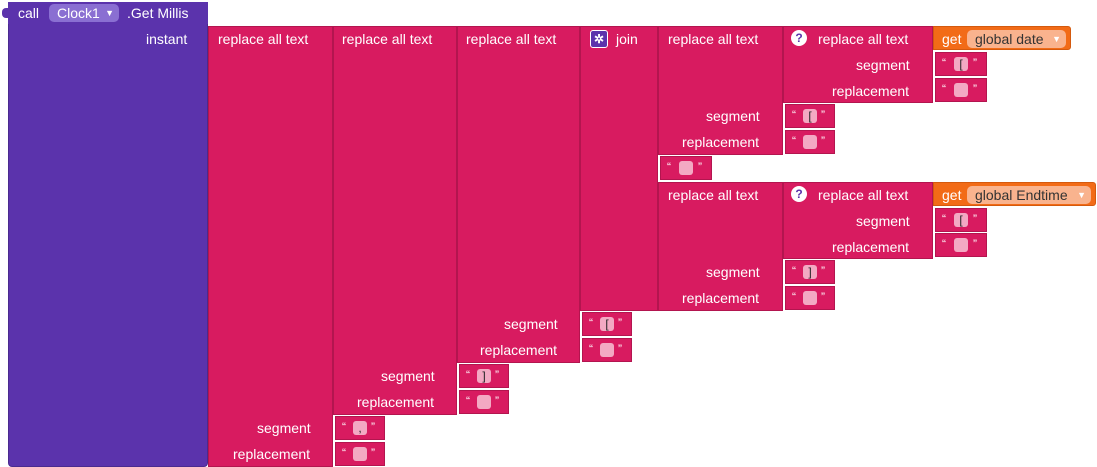 The height and width of the screenshot is (467, 1097). Describe the element at coordinates (733, 272) in the screenshot. I see `segment-label-6: segment` at that location.